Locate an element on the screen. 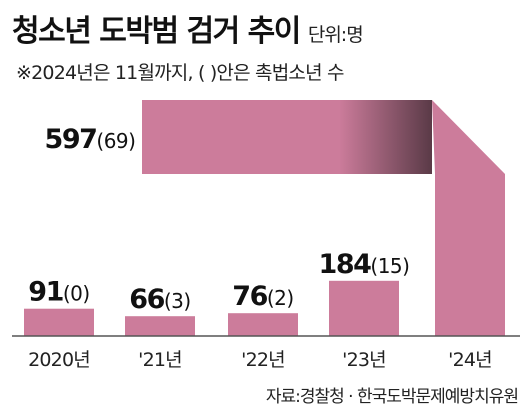 The height and width of the screenshot is (409, 530). x-tick-label-4: '24년 is located at coordinates (470, 360).